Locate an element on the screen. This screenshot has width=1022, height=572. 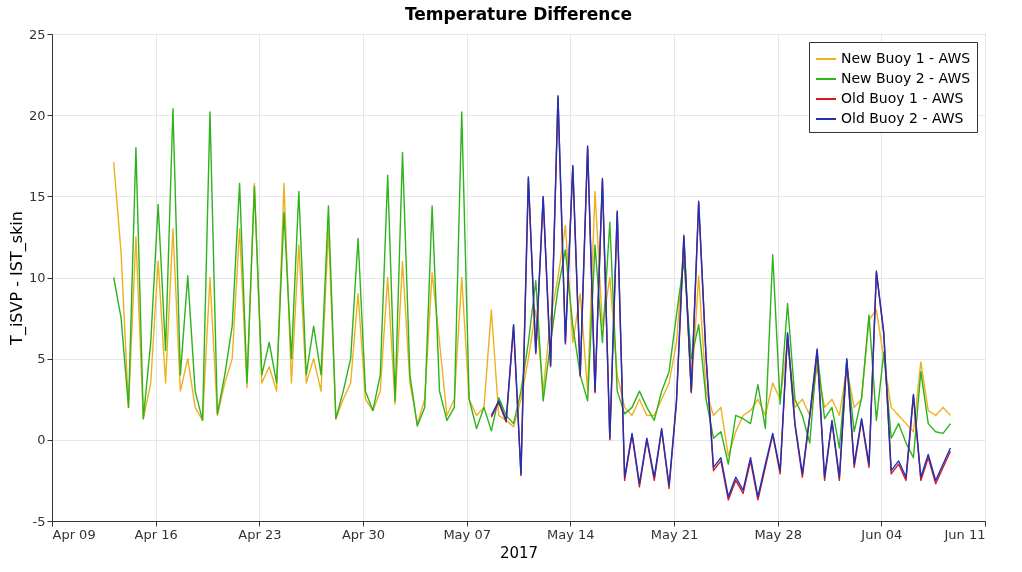
y-tick-label: 10 is located at coordinates (37, 277).